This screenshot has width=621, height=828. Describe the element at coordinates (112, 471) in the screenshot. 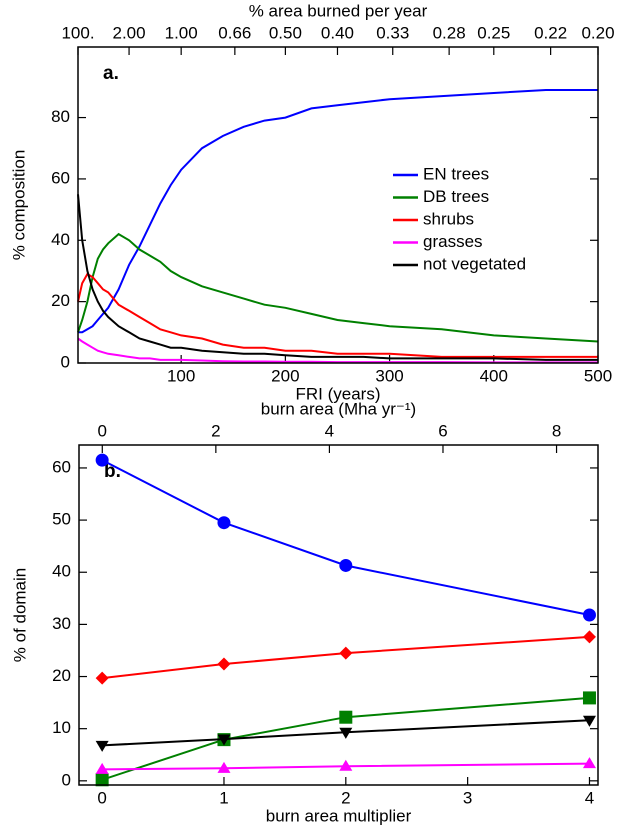

I see `panel-label: b.` at that location.